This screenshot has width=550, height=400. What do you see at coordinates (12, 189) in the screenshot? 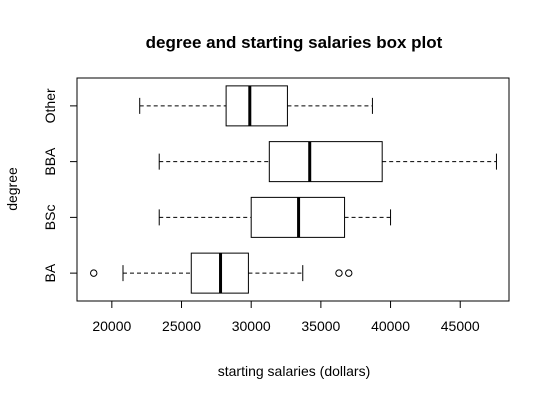
I see `y-axis-label: degree` at bounding box center [12, 189].